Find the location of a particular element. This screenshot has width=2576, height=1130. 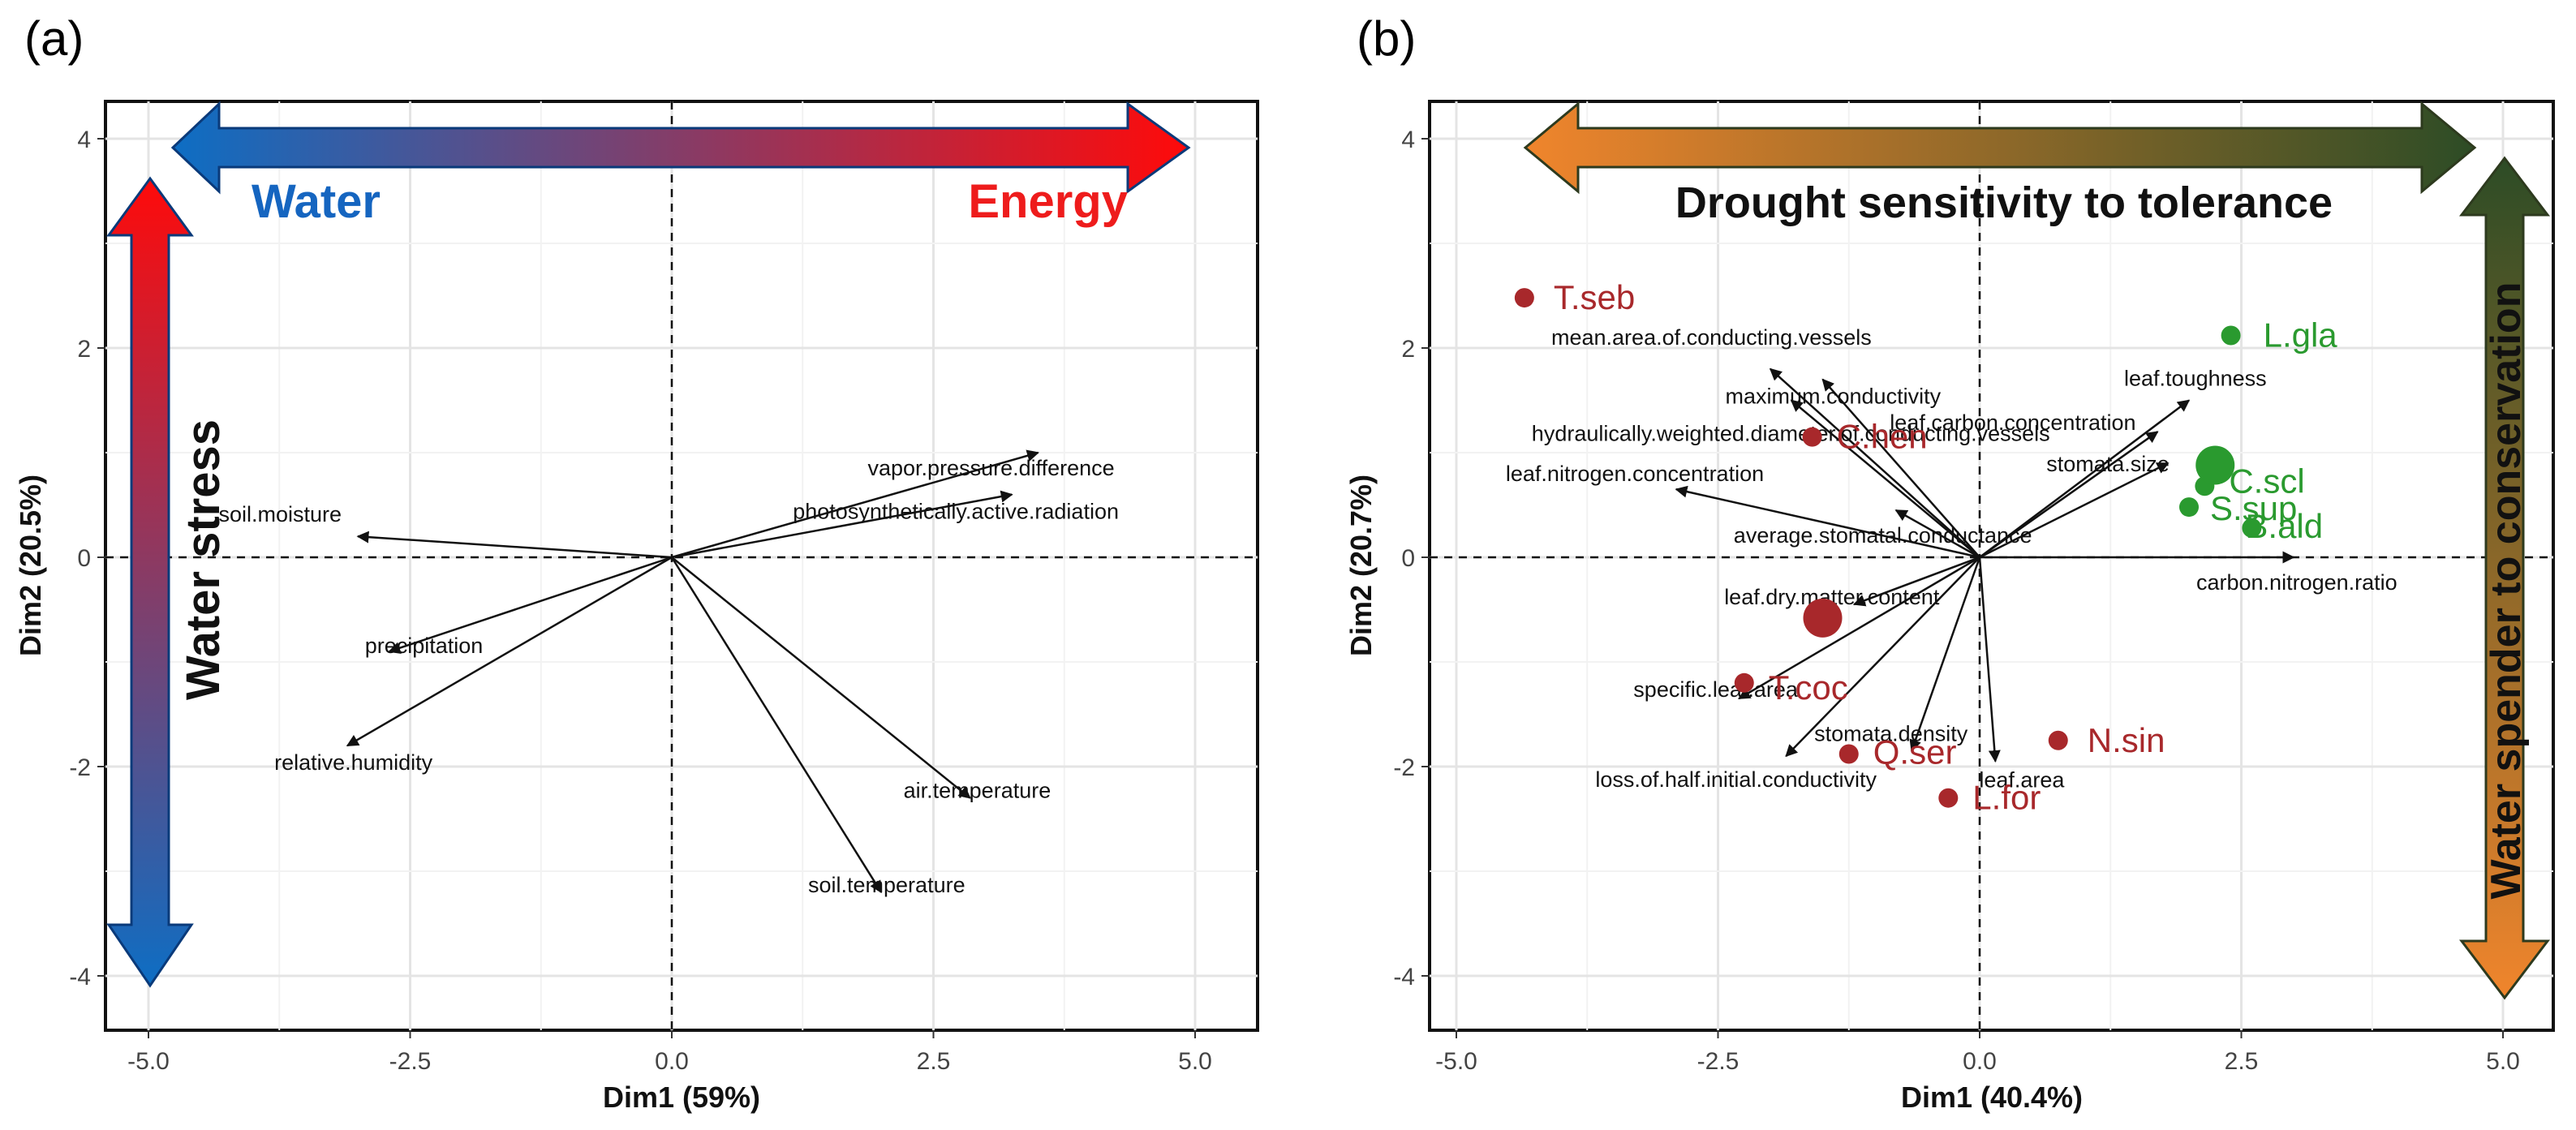

vector-label: leaf.toughness is located at coordinates (2195, 379).